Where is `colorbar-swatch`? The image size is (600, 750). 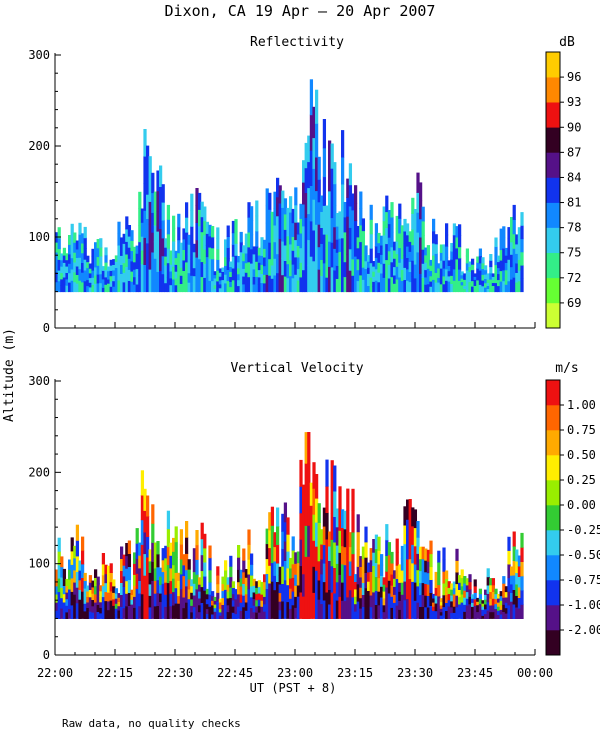
colorbar-swatch is located at coordinates (553, 240).